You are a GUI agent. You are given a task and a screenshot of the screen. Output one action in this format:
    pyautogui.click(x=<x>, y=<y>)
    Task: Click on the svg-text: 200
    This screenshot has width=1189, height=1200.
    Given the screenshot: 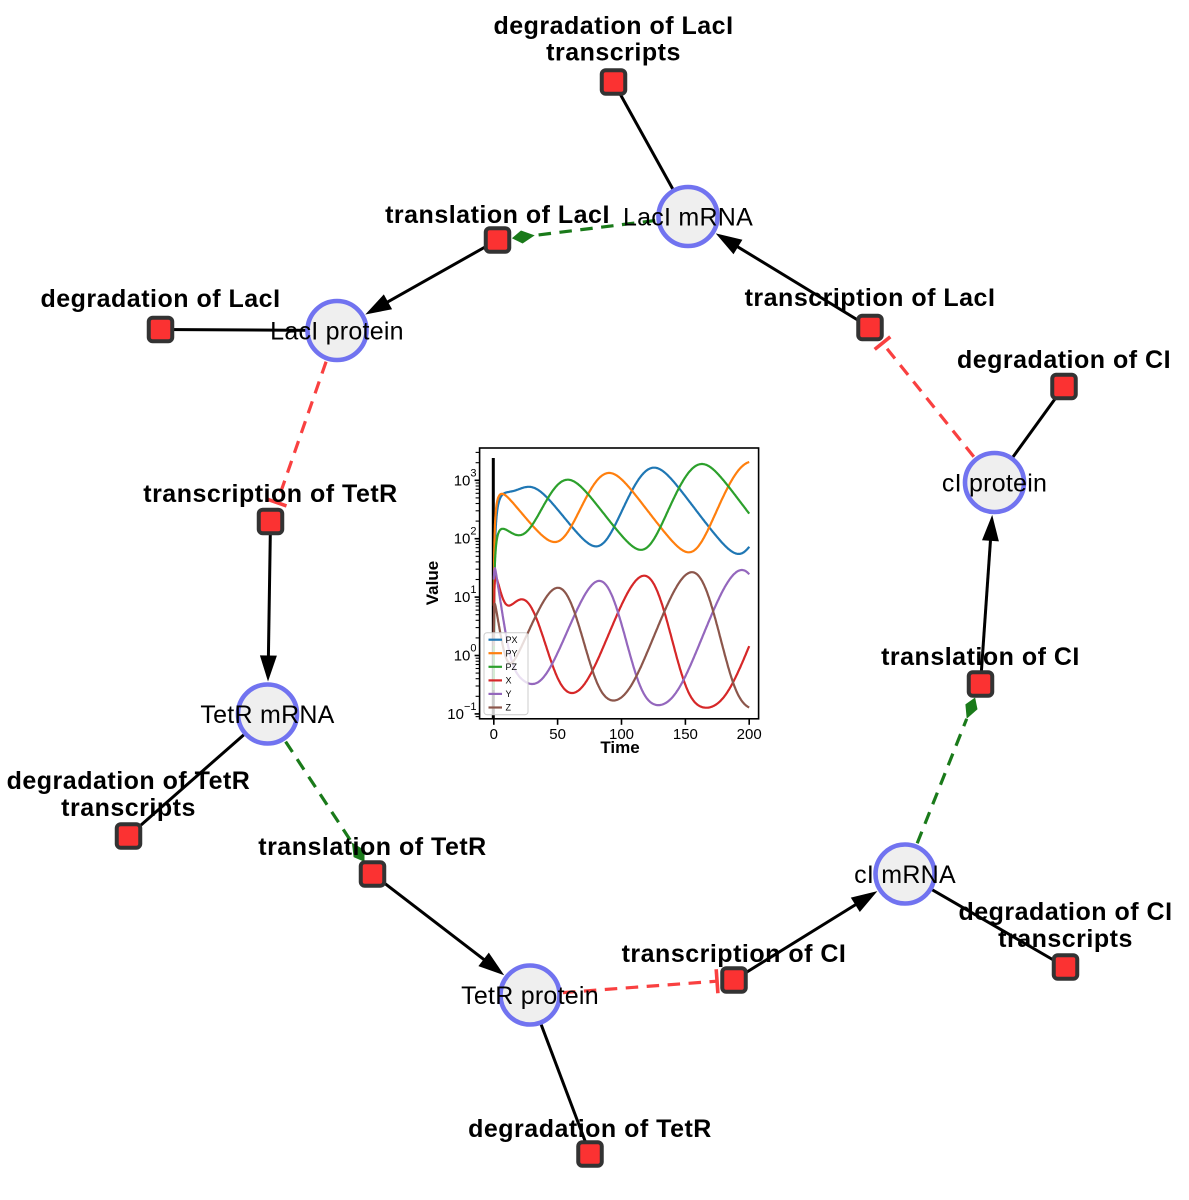 What is the action you would take?
    pyautogui.click(x=749, y=734)
    